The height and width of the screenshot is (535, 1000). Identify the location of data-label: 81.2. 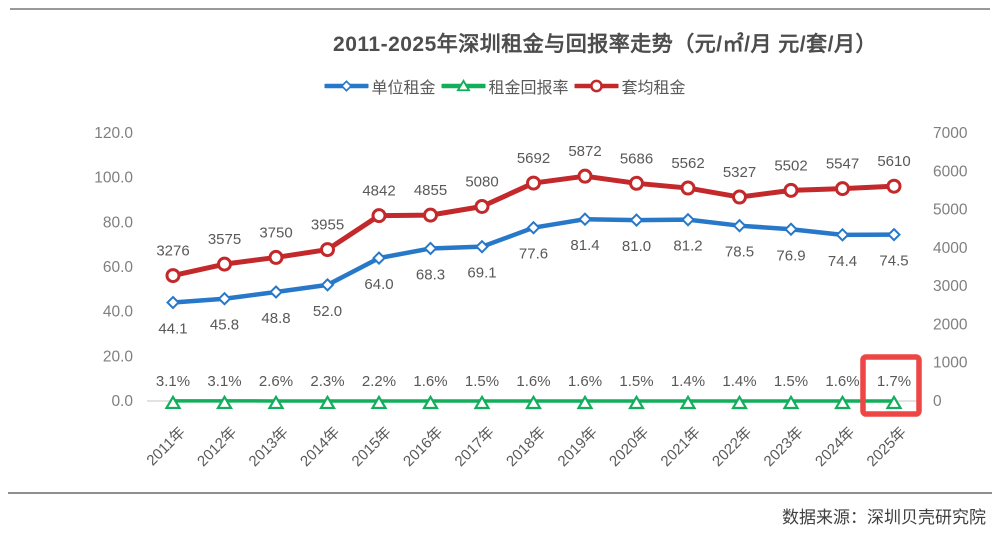
(687, 246).